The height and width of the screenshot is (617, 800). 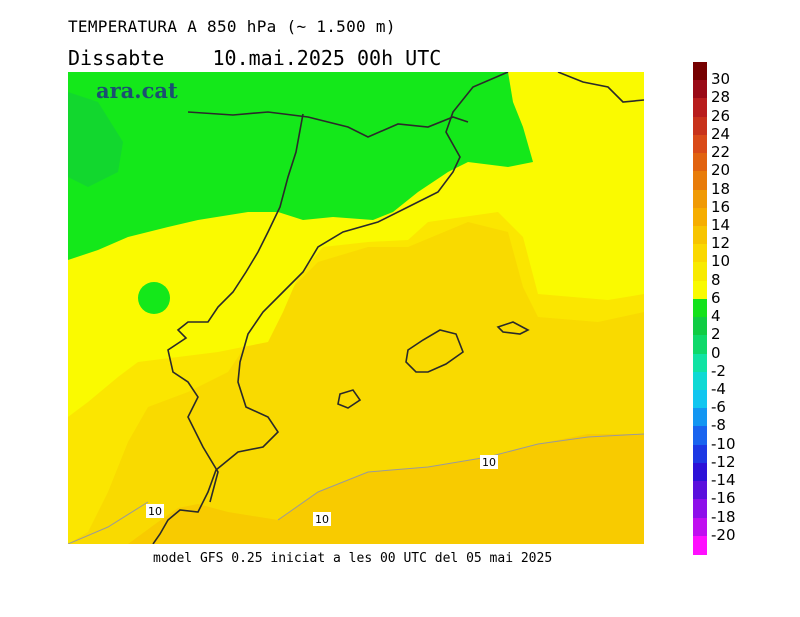 I want to click on legend-label: -6, so click(x=718, y=407).